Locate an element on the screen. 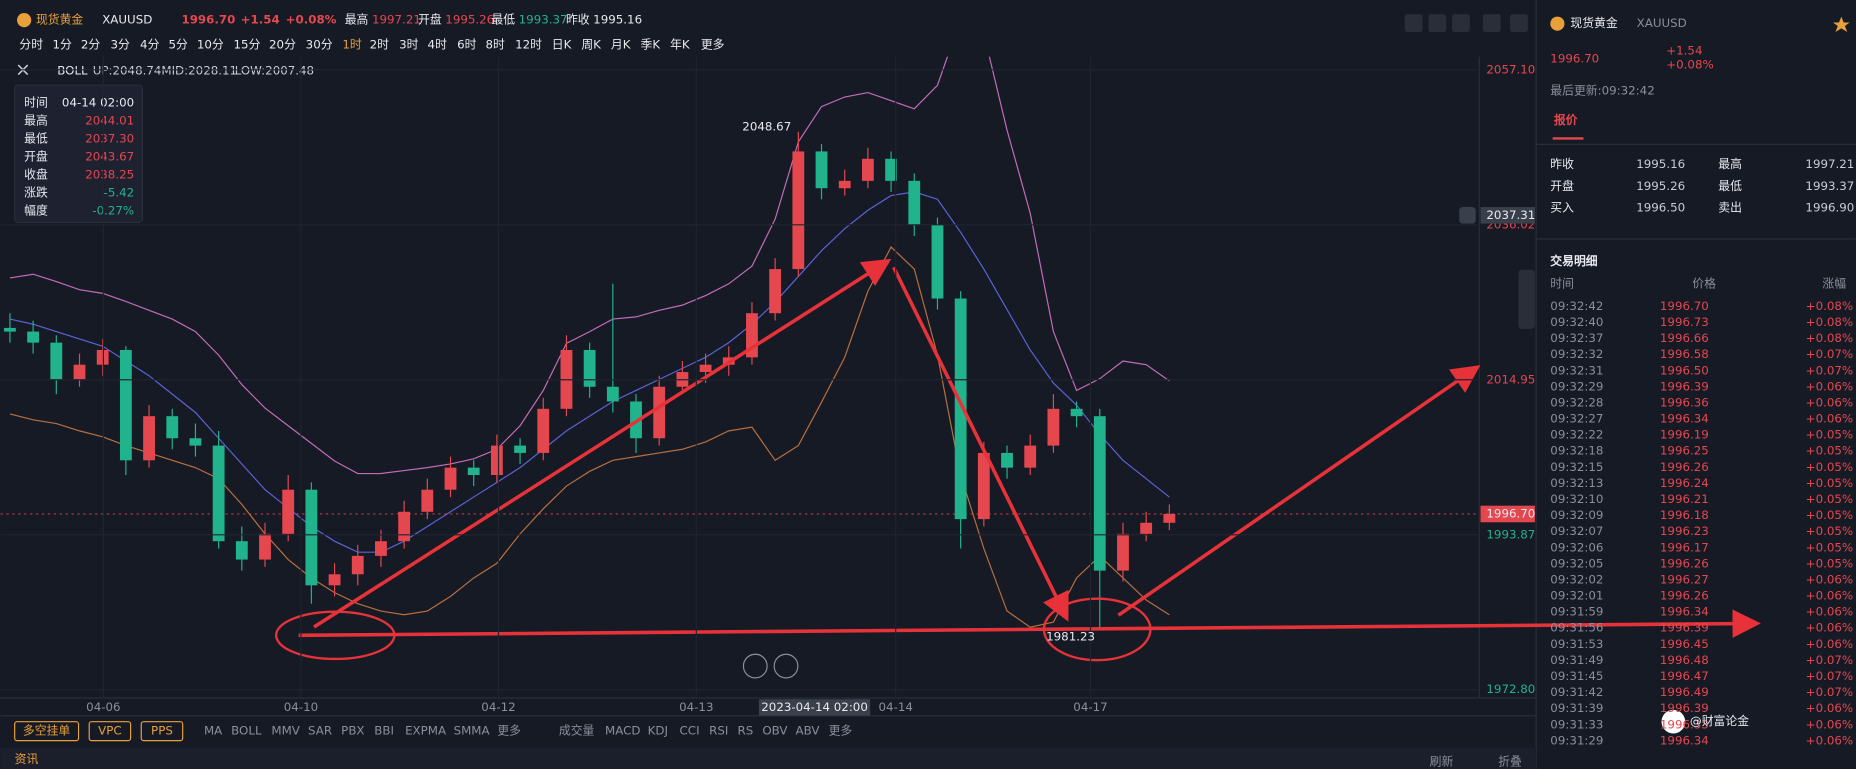 This screenshot has width=1856, height=769. trade-change: +0.07% is located at coordinates (1830, 692).